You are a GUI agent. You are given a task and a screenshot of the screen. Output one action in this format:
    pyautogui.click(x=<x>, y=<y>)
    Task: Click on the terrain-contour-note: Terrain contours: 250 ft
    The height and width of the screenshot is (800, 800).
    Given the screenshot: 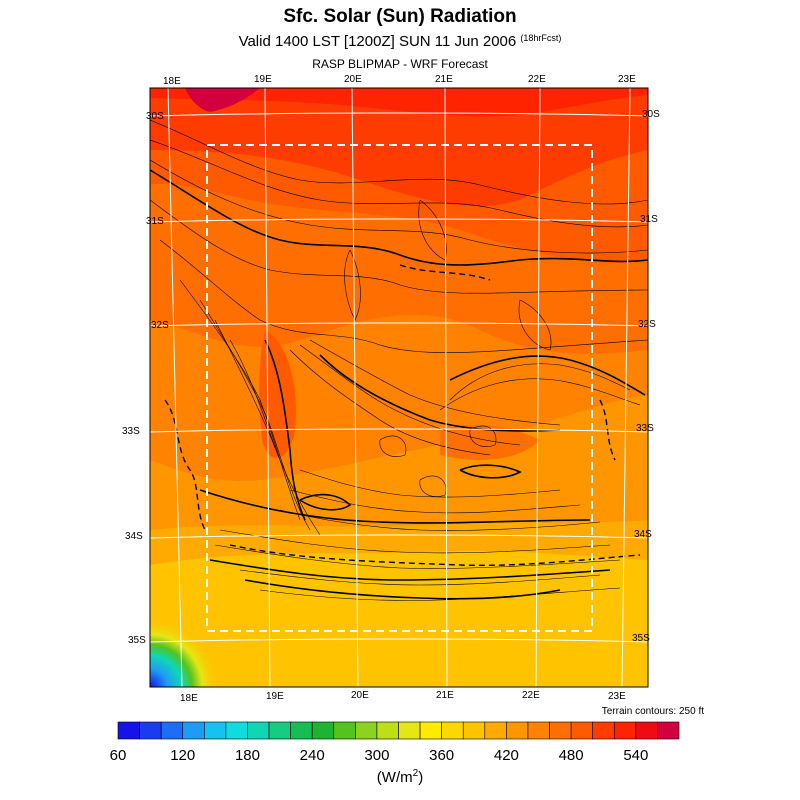 What is the action you would take?
    pyautogui.click(x=652, y=711)
    